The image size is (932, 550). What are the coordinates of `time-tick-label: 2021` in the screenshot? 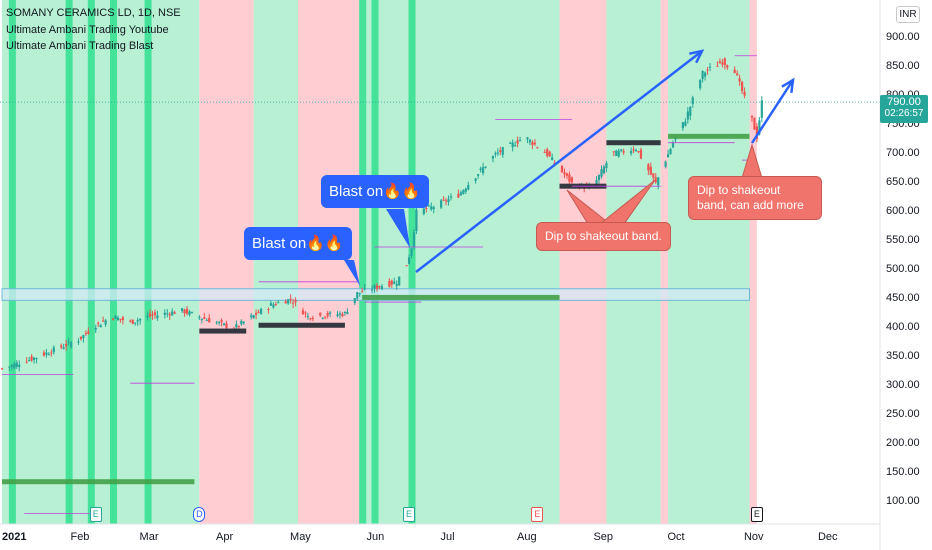 It's located at (14, 537).